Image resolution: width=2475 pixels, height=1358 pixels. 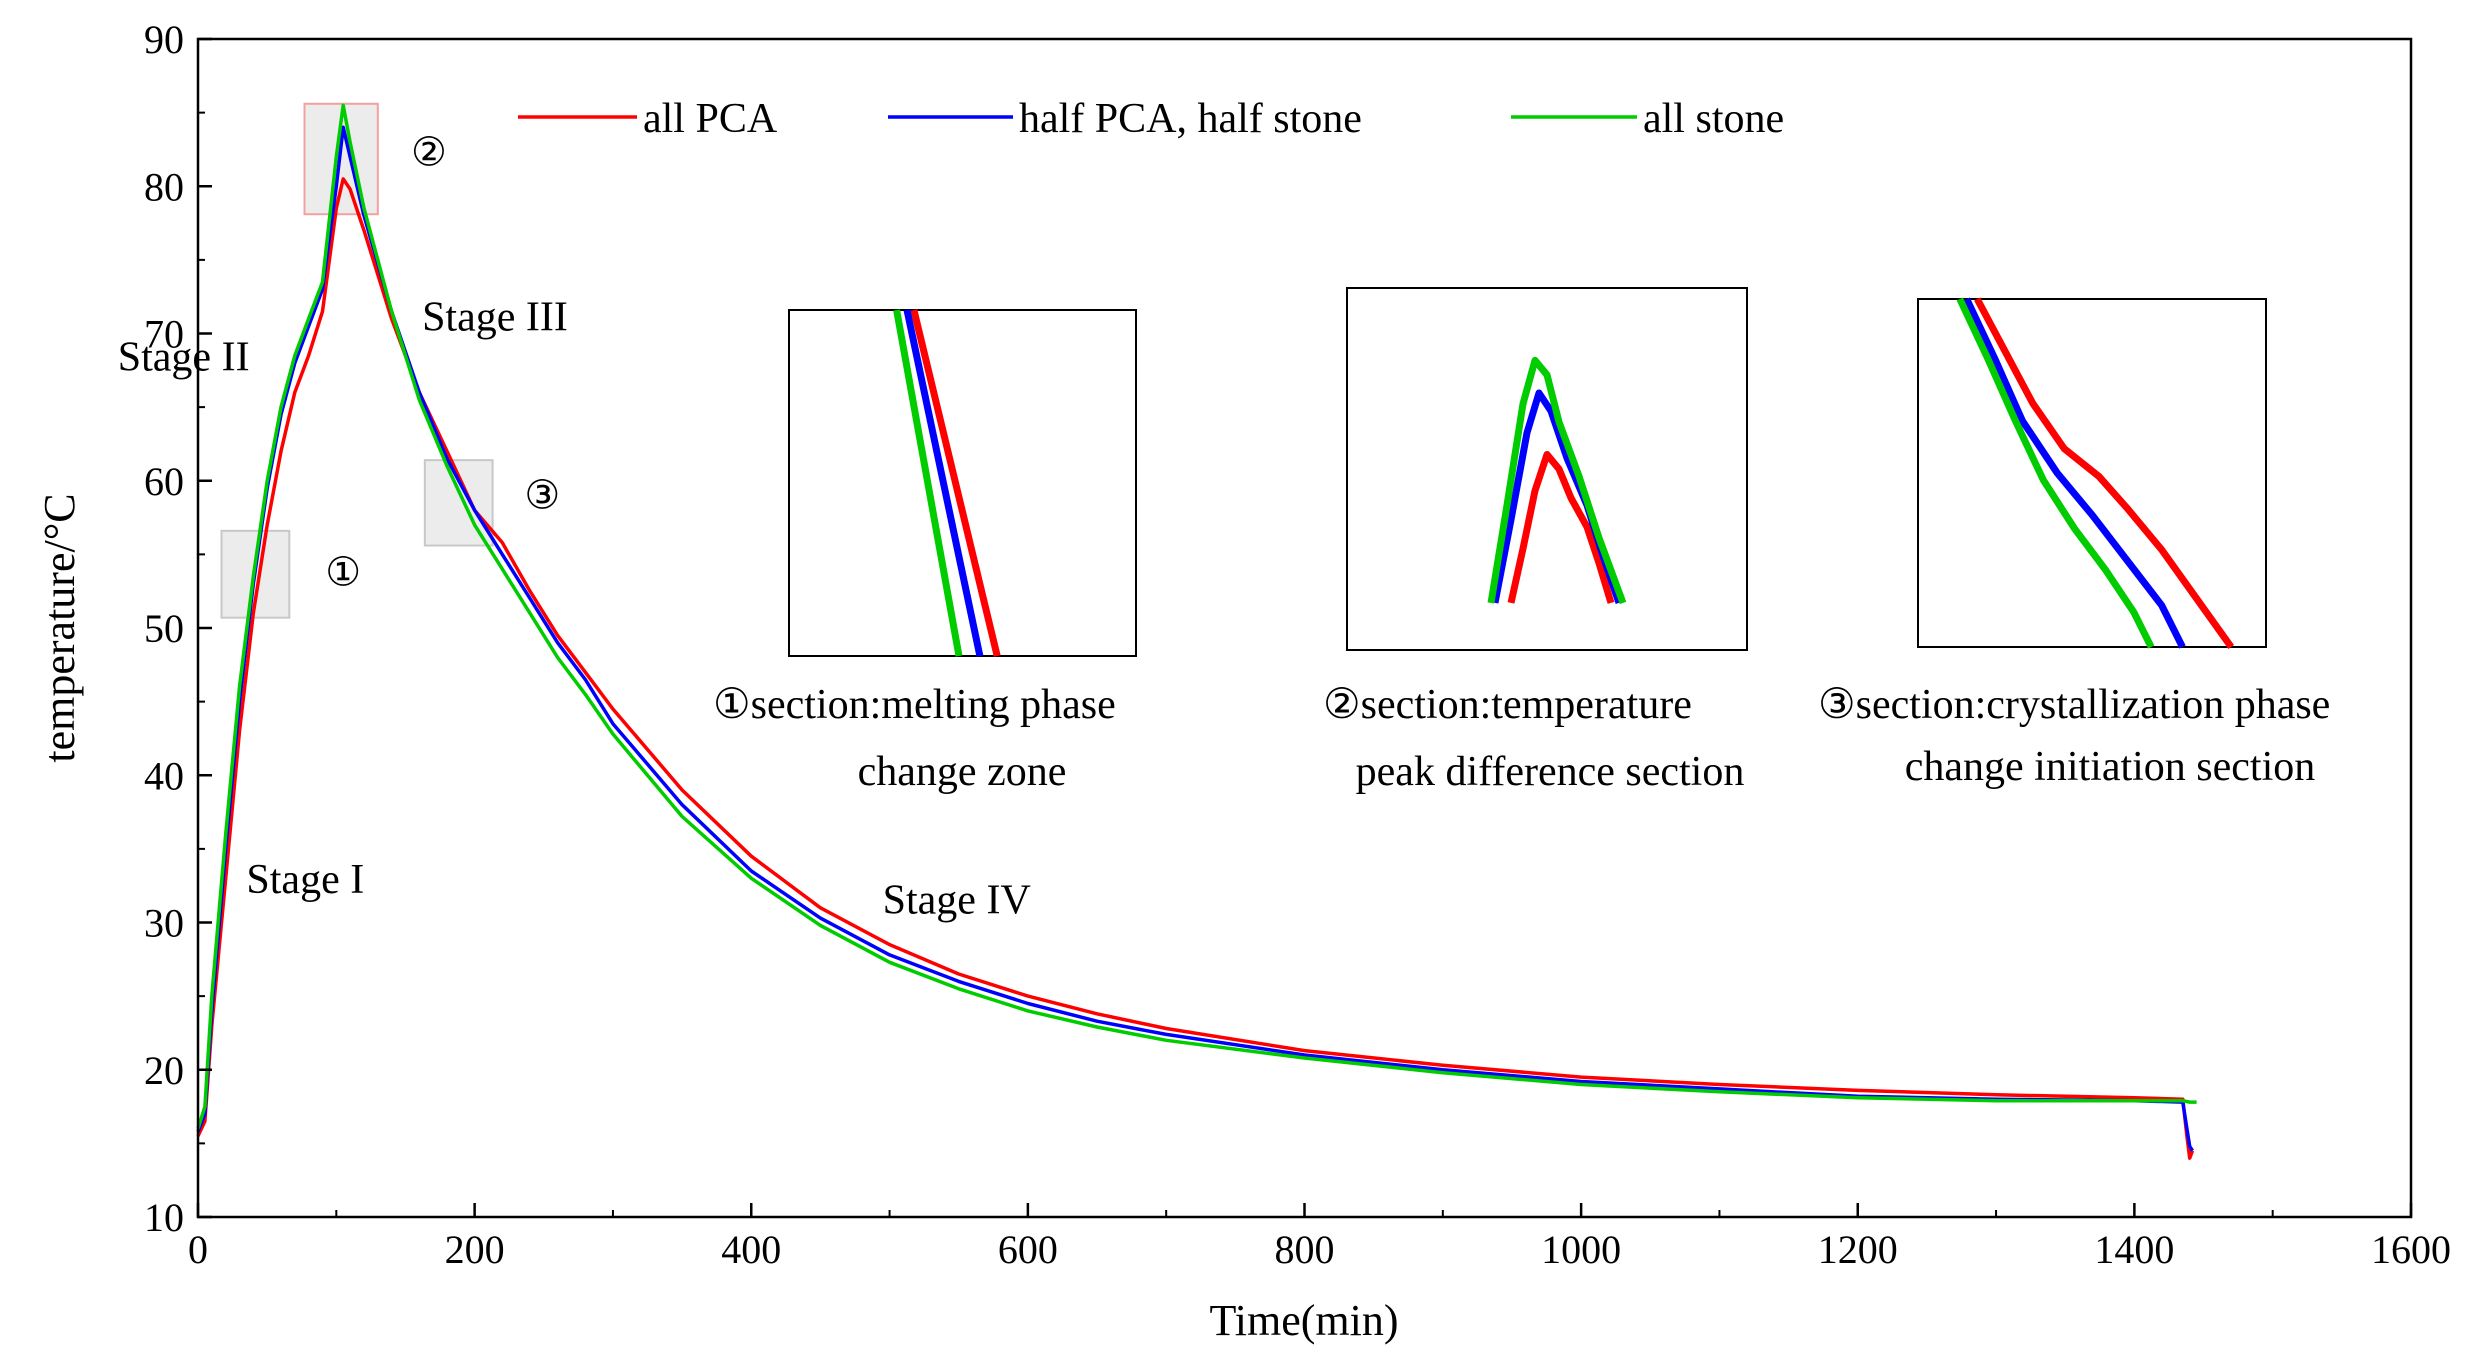 What do you see at coordinates (198, 1249) in the screenshot?
I see `x-tick-label: 0` at bounding box center [198, 1249].